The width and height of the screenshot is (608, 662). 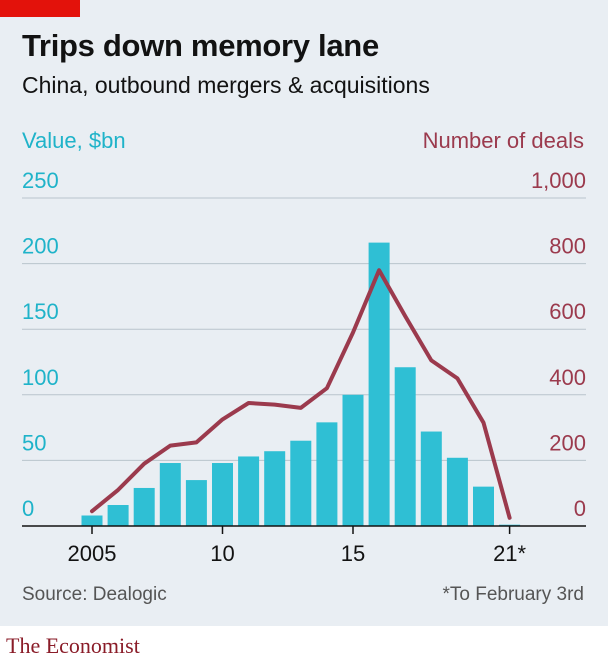 I want to click on right-tick-label: 800, so click(x=567, y=246).